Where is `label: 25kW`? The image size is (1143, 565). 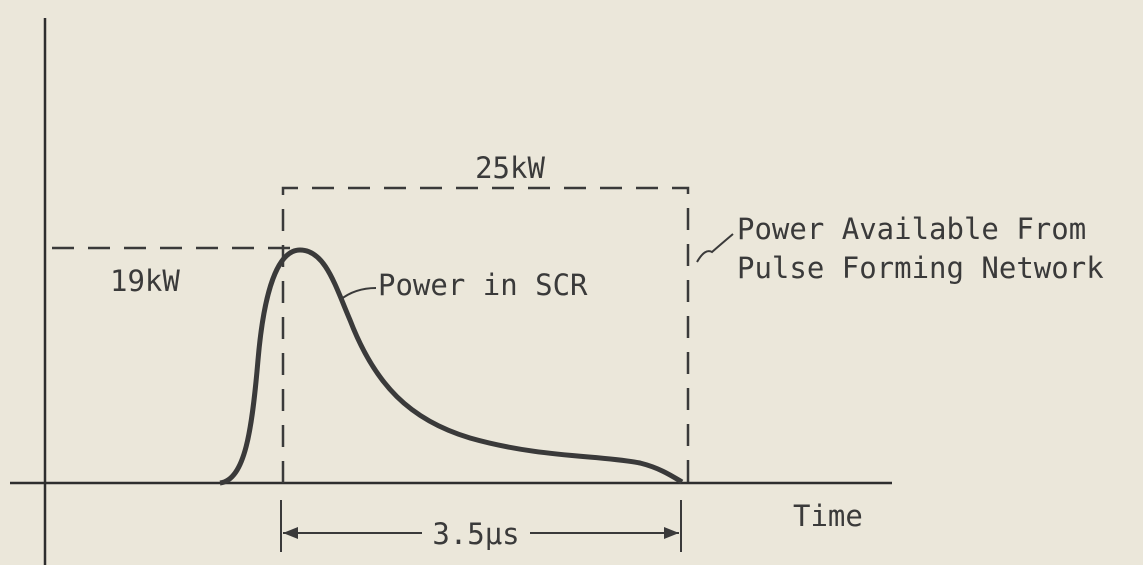
label: 25kW is located at coordinates (510, 168).